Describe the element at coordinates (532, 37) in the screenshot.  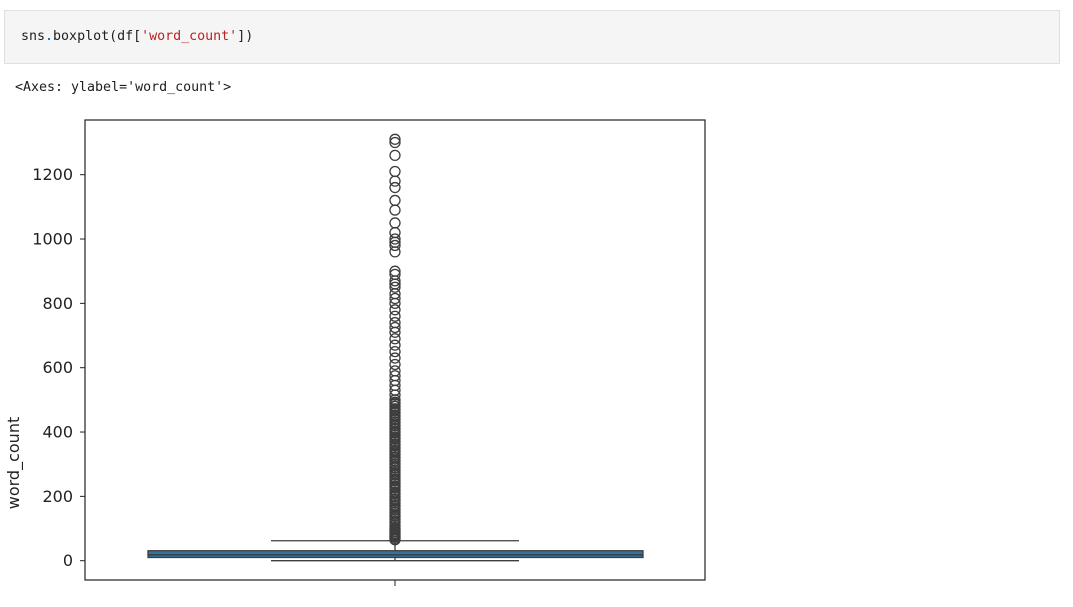
I see `code-cell: sns.boxplot(df['word_count'])` at that location.